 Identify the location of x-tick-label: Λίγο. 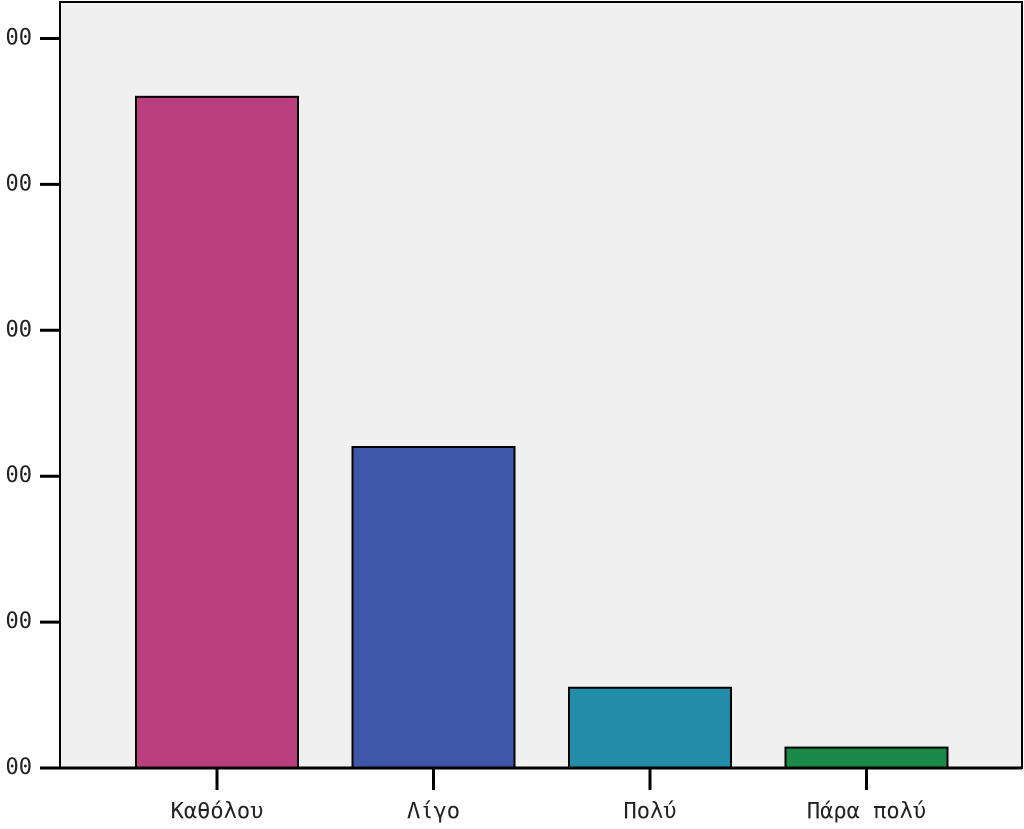
(433, 811).